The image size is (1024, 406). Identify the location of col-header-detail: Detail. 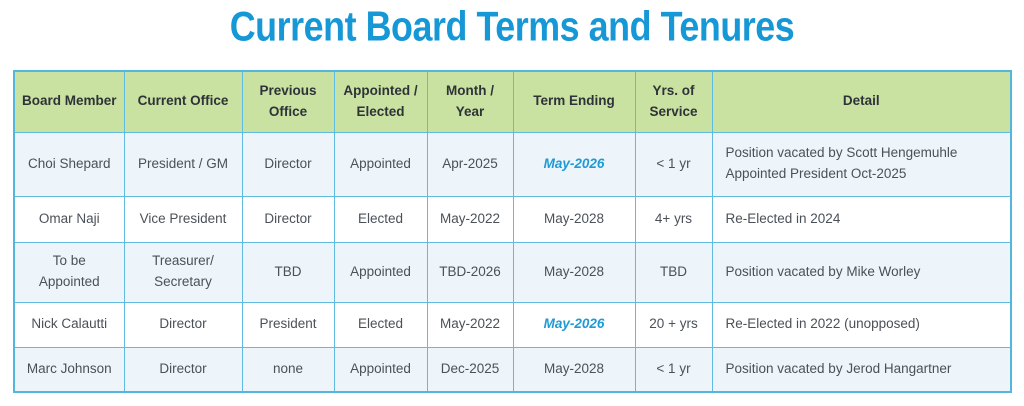
(861, 101).